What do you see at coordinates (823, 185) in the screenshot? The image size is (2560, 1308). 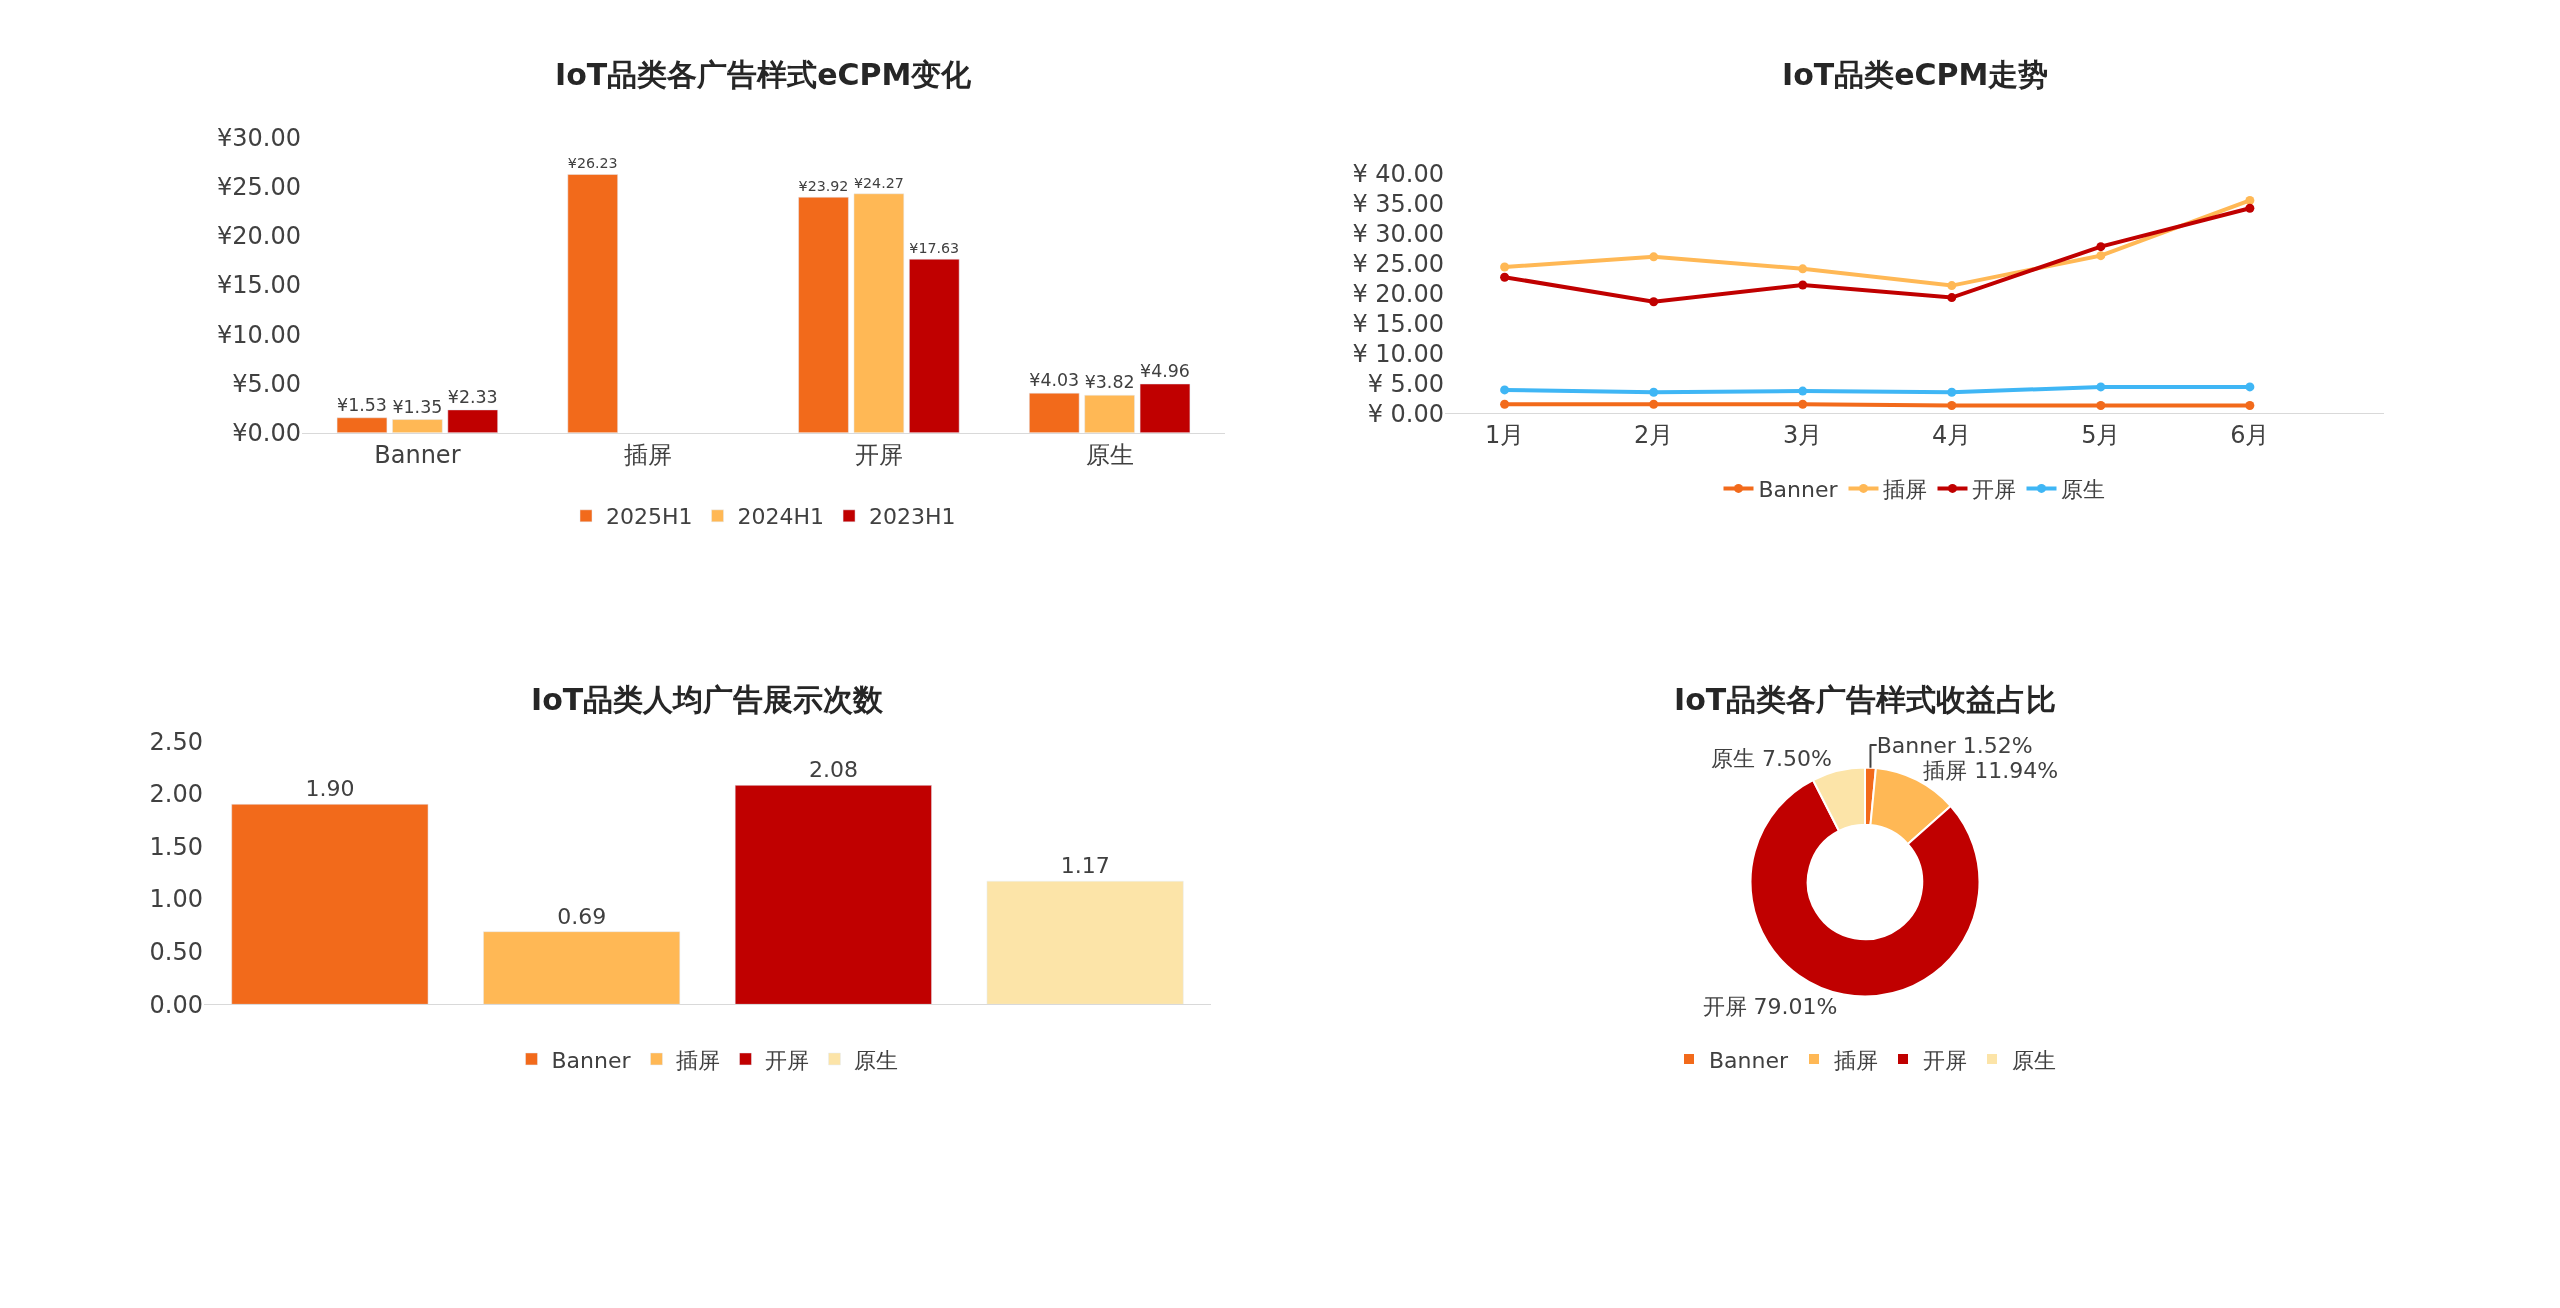 I see `data-label: ¥23.92` at bounding box center [823, 185].